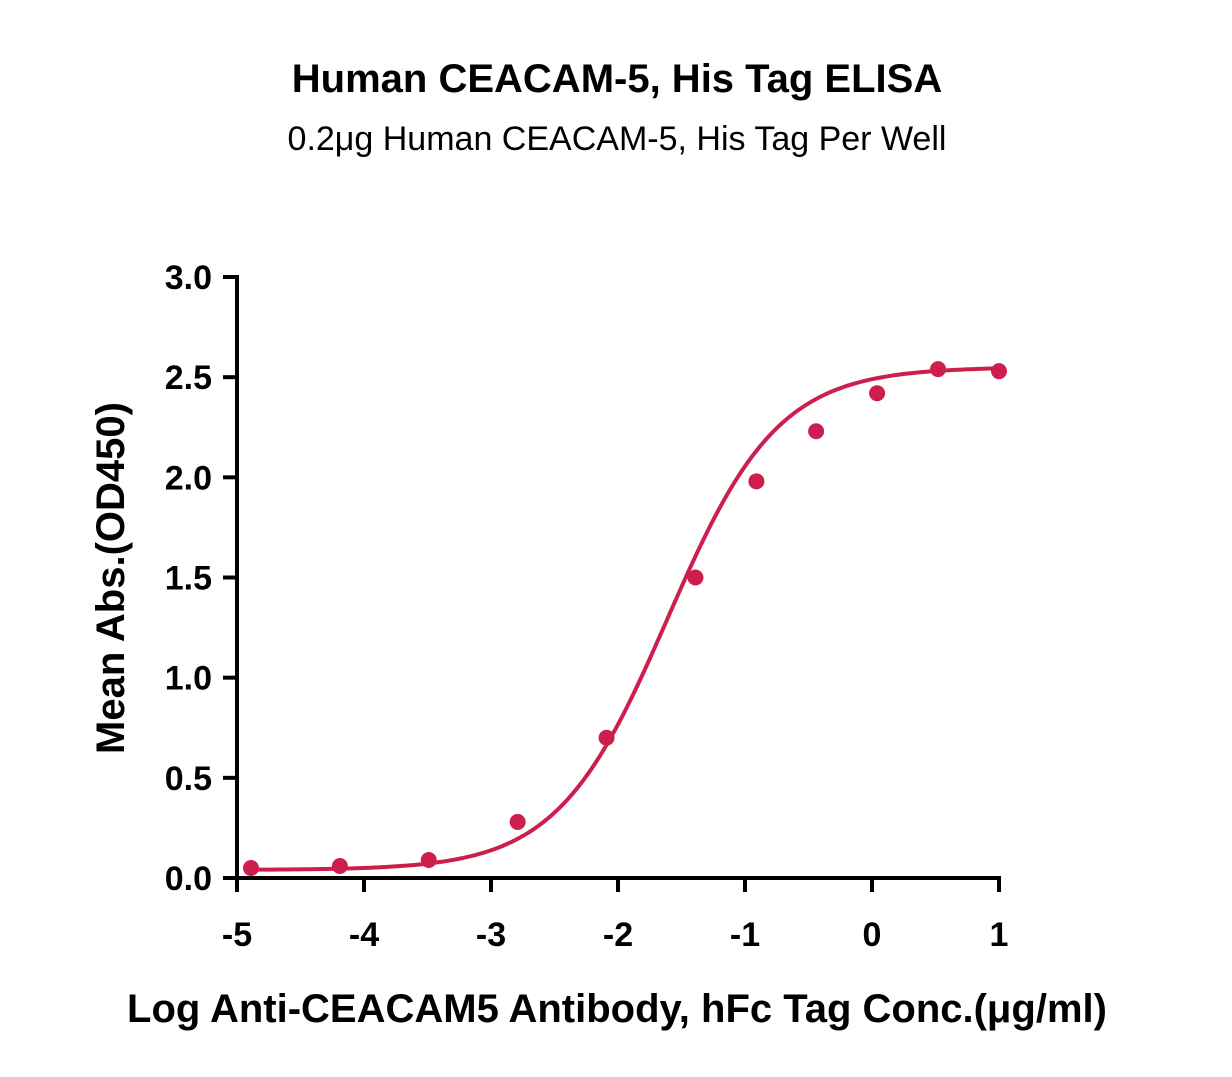  What do you see at coordinates (188, 779) in the screenshot?
I see `y-tick-label: 0.5` at bounding box center [188, 779].